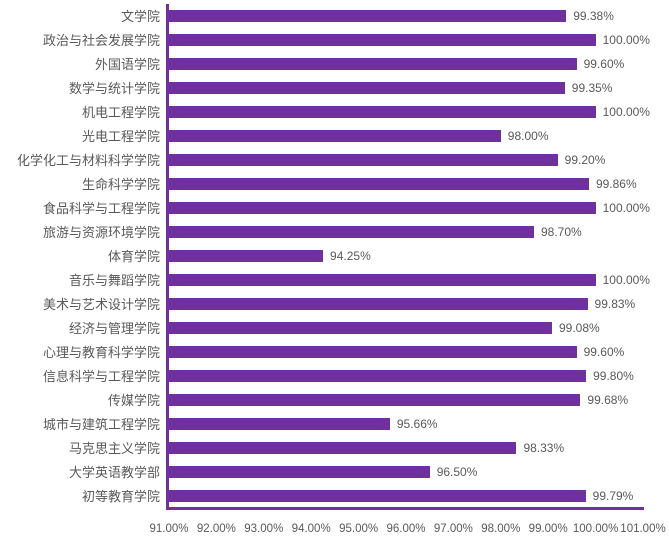  What do you see at coordinates (101, 40) in the screenshot?
I see `category-label: 政治与社会发展学院` at bounding box center [101, 40].